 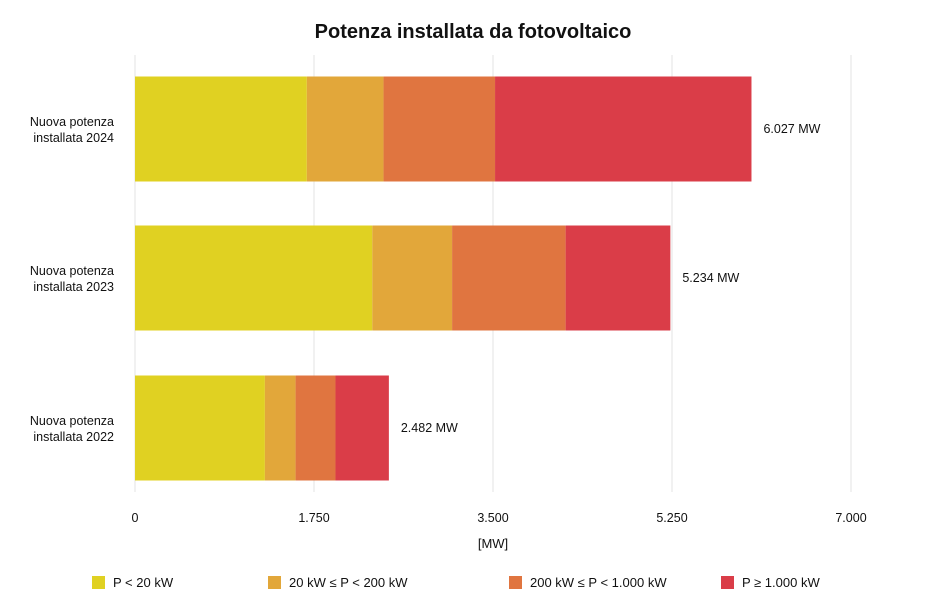 I want to click on total-label: 2.482 MW, so click(x=429, y=428).